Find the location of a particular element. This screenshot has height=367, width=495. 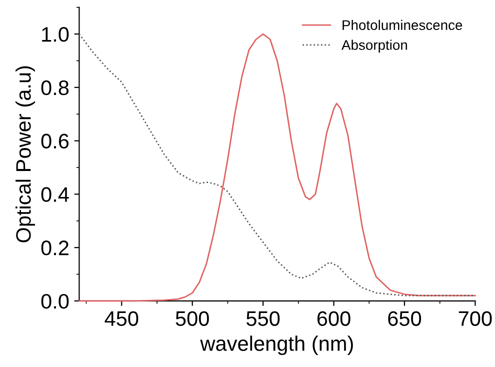

x-tick-label: 700 is located at coordinates (475, 318).